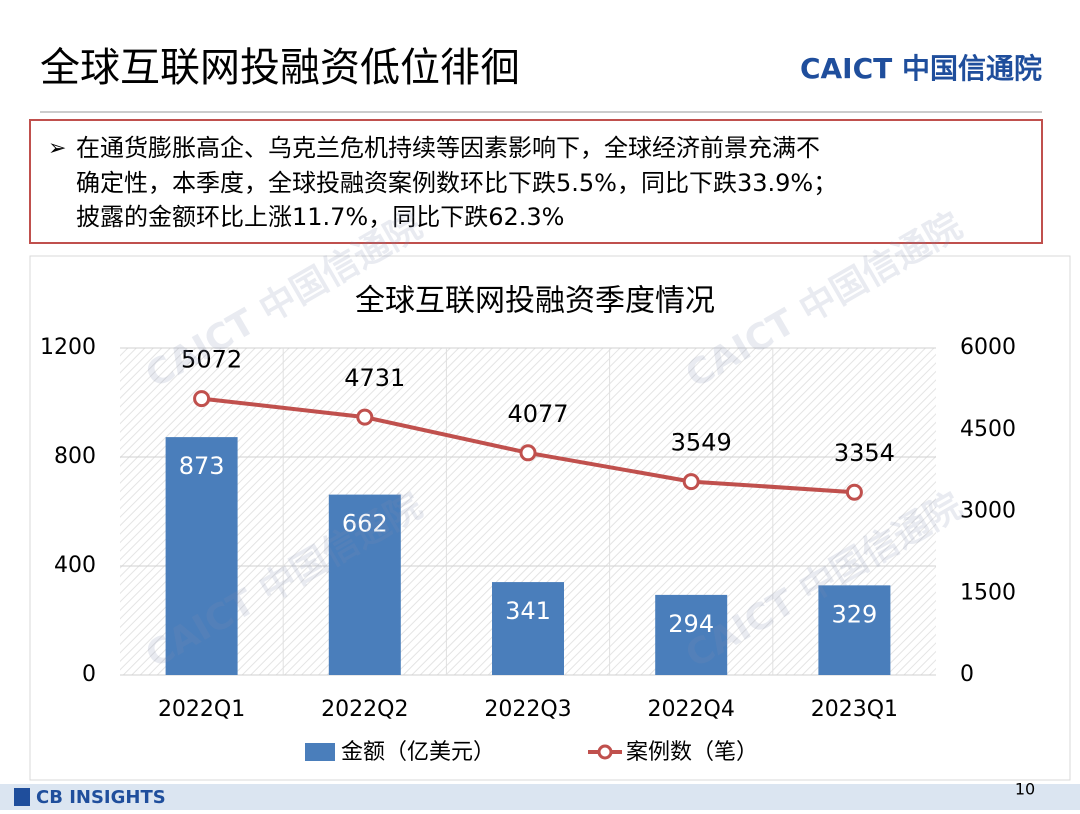 Image resolution: width=1080 pixels, height=814 pixels. What do you see at coordinates (988, 592) in the screenshot?
I see `y2-tick-label: 1500` at bounding box center [988, 592].